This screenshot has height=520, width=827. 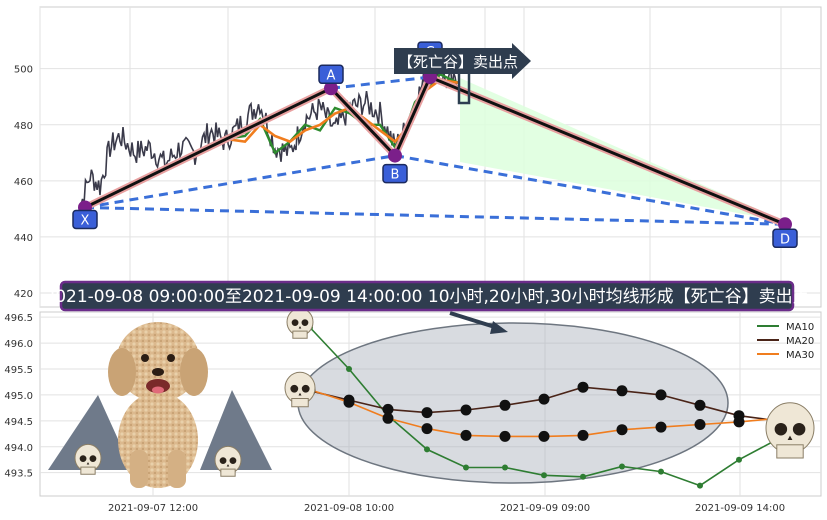 What do you see at coordinates (331, 75) in the screenshot?
I see `pivot-label: A` at bounding box center [331, 75].